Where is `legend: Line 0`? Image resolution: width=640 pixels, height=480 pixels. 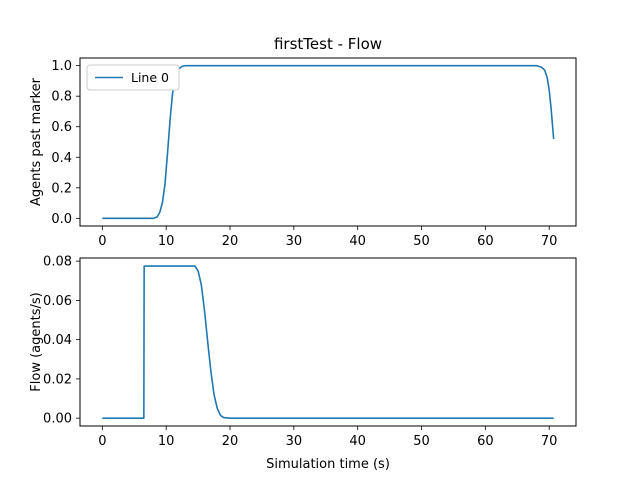
legend: Line 0 is located at coordinates (133, 77).